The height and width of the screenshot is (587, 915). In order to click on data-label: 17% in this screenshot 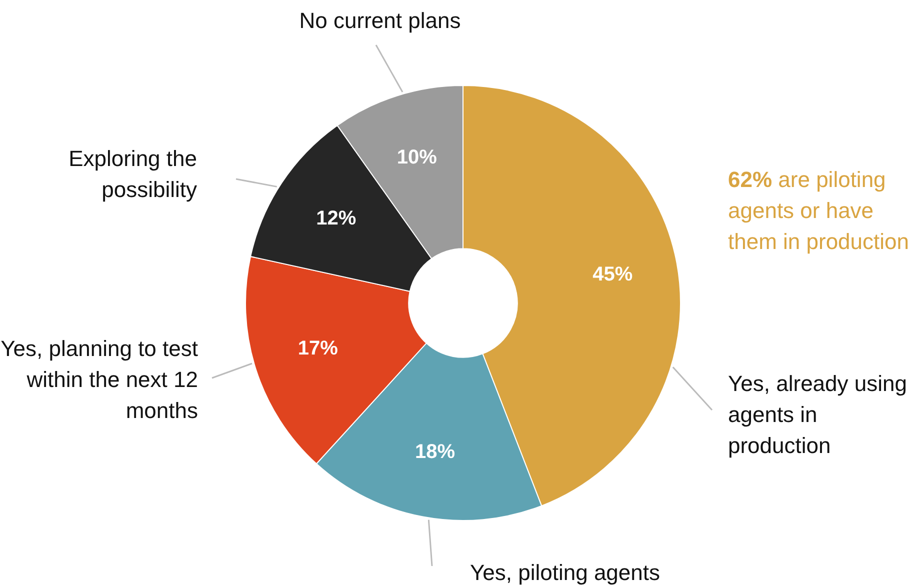, I will do `click(318, 349)`.